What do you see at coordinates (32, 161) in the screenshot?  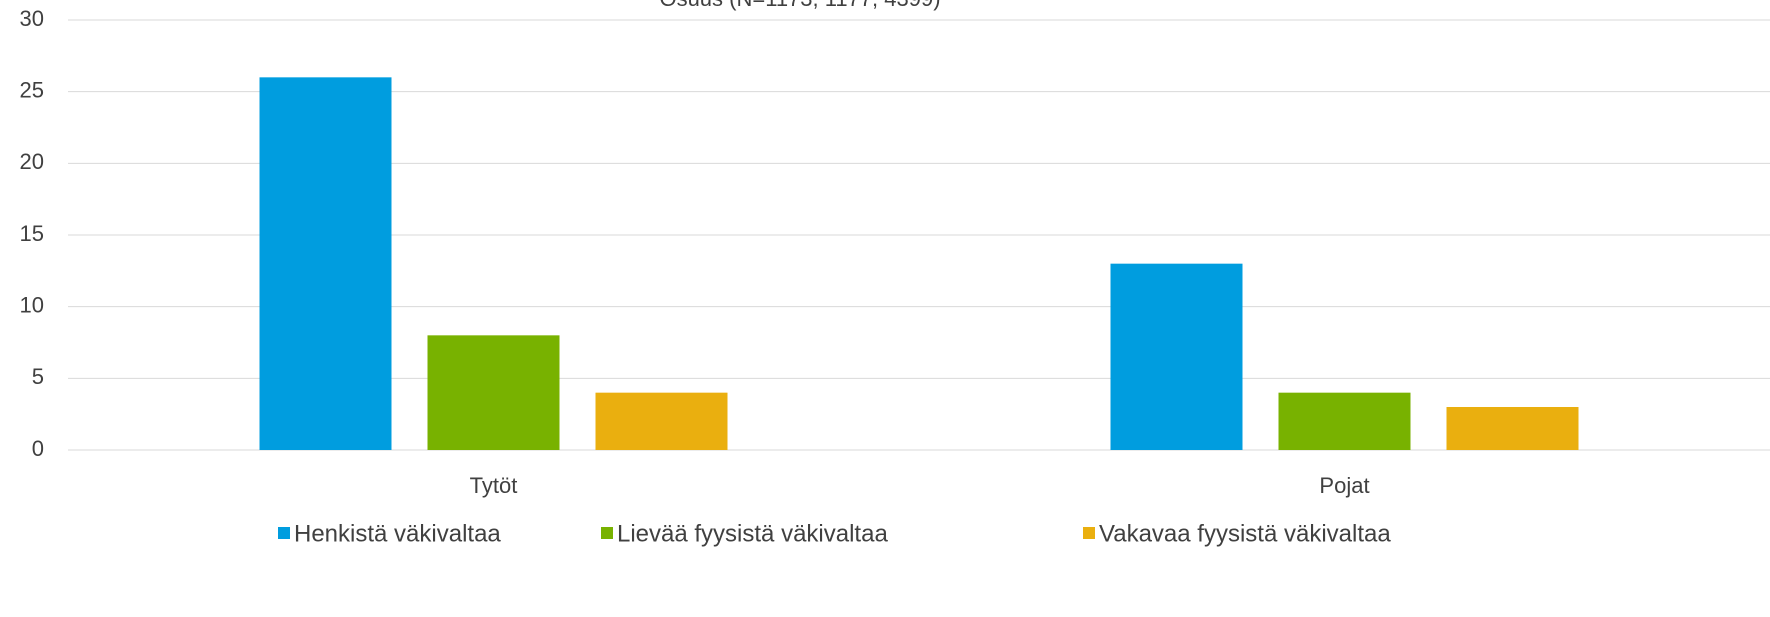 I see `y-tick-label: 20` at bounding box center [32, 161].